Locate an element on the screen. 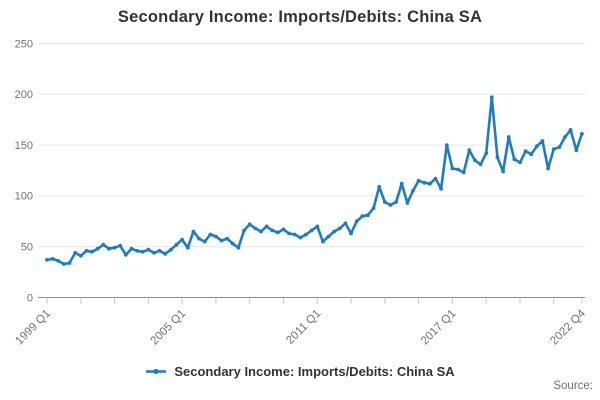  x-tick-label: 2022 Q4 is located at coordinates (568, 327).